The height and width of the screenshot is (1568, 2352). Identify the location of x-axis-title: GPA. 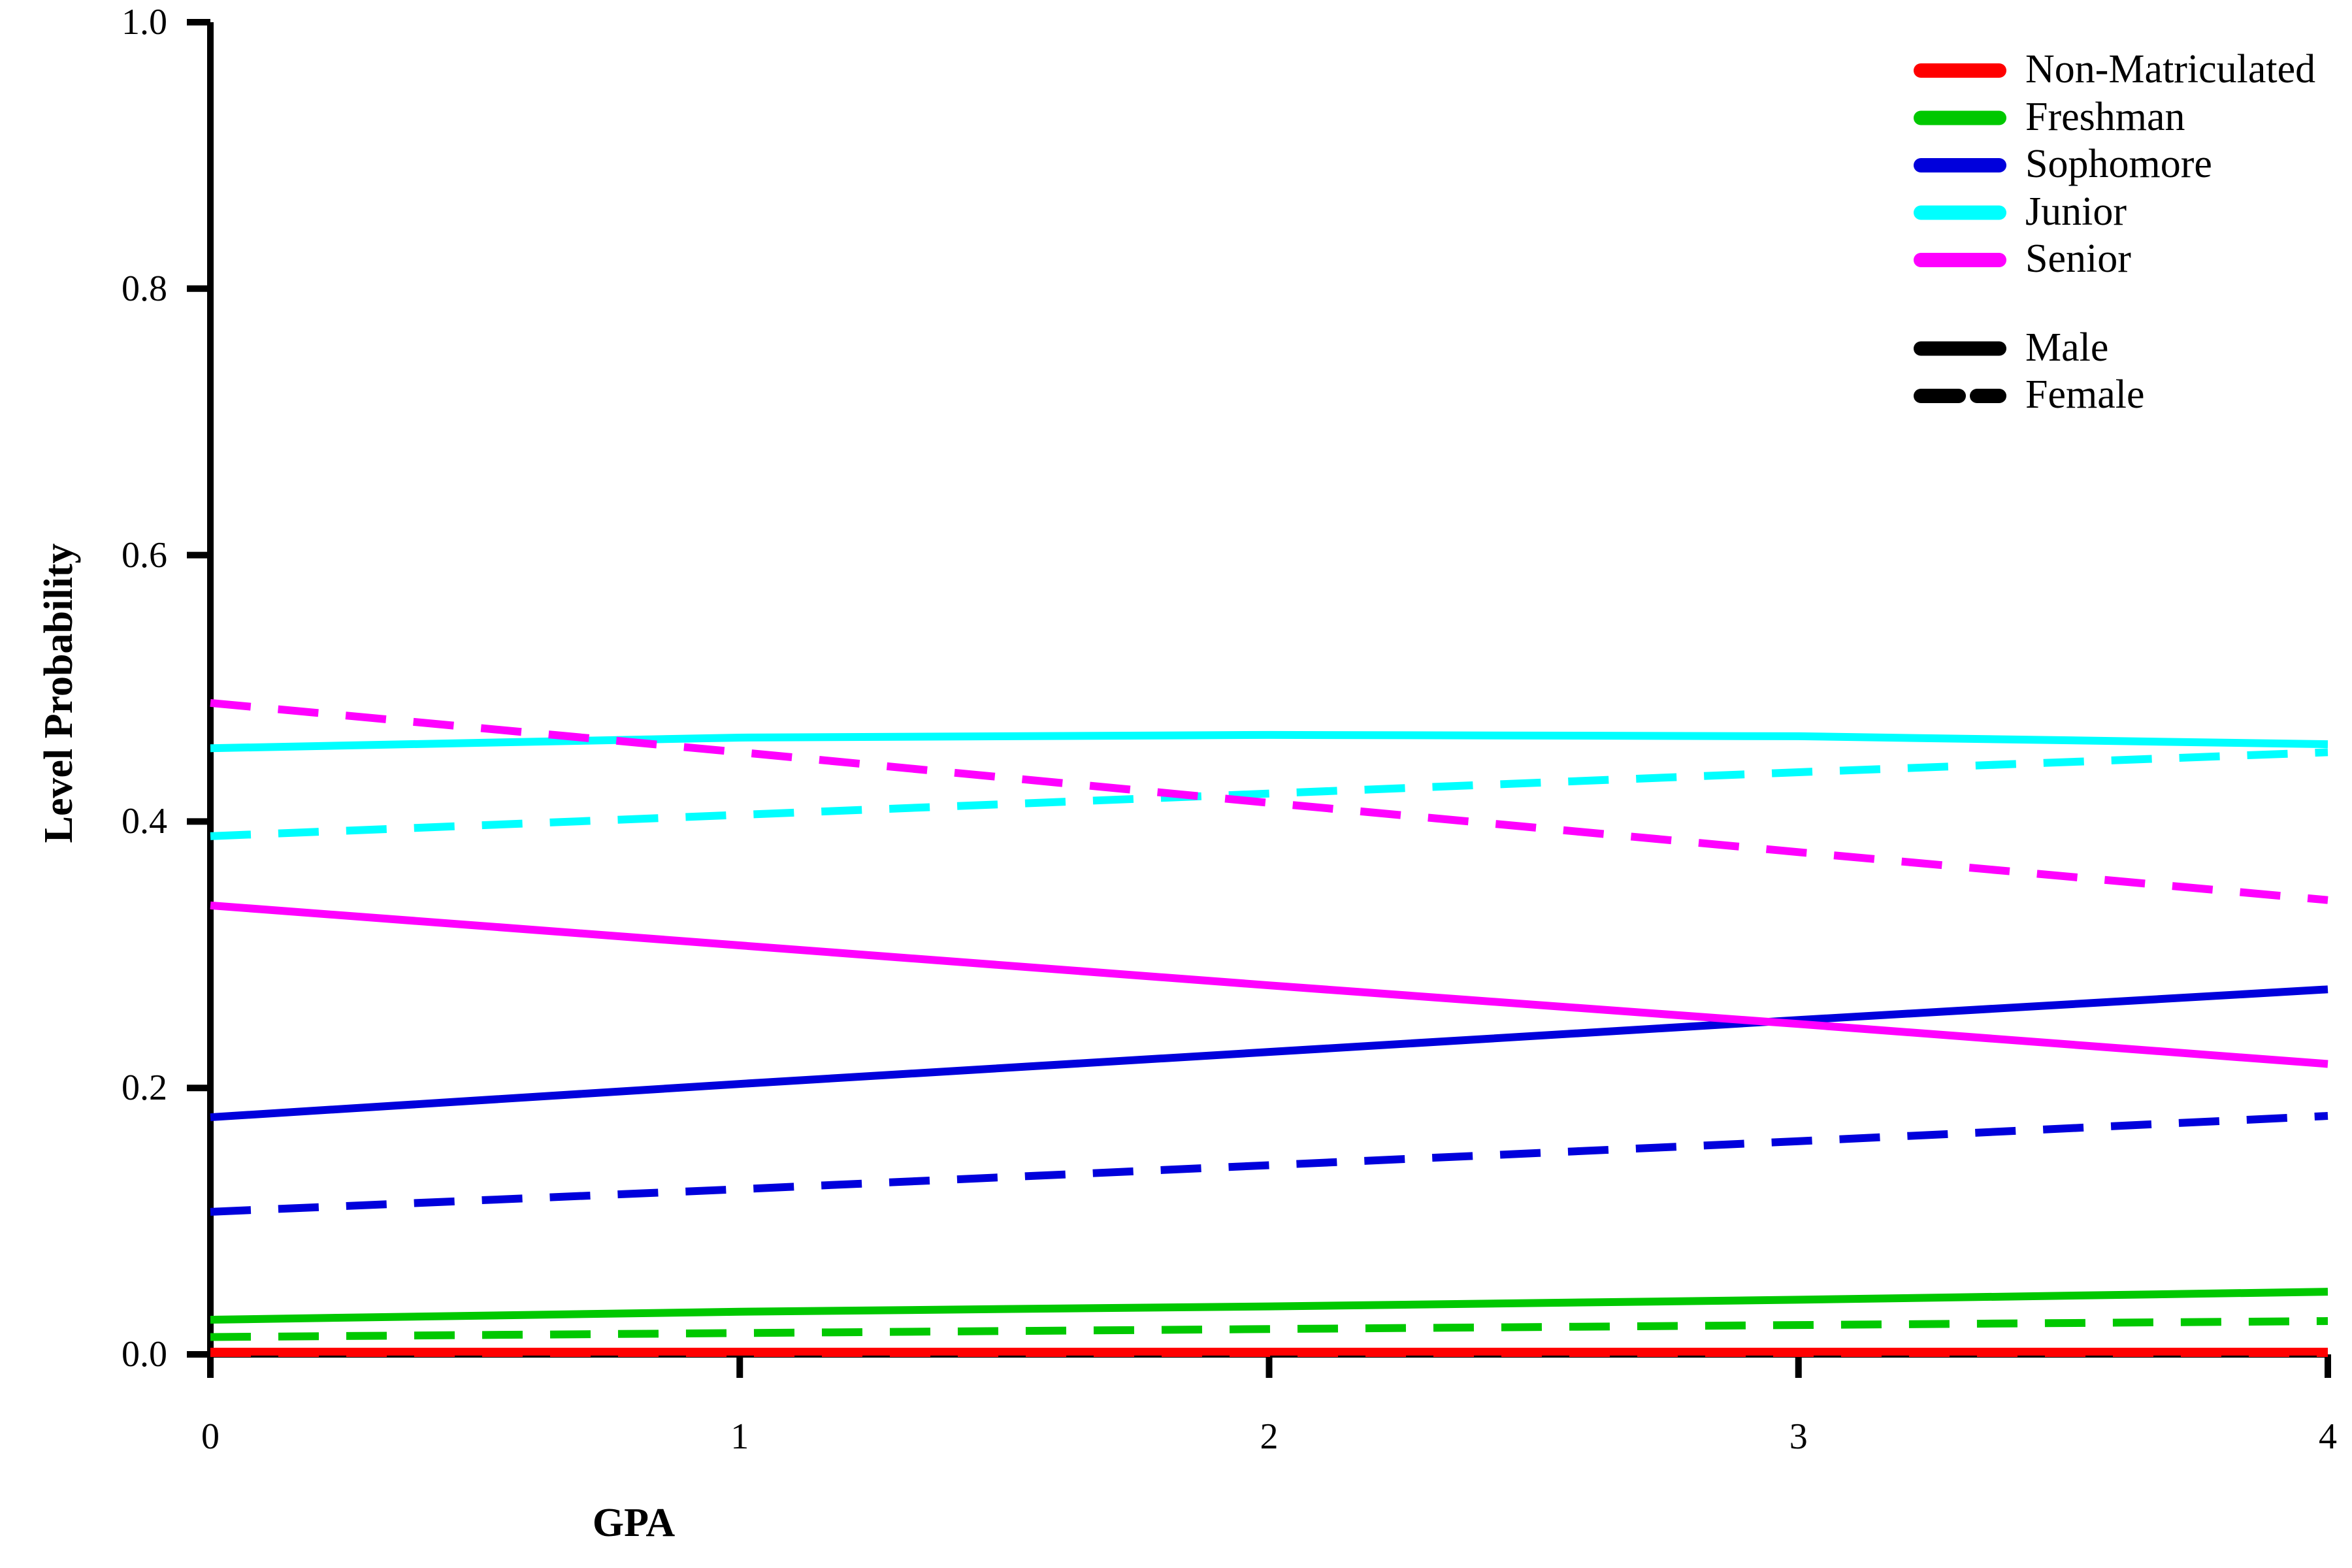
(634, 1523).